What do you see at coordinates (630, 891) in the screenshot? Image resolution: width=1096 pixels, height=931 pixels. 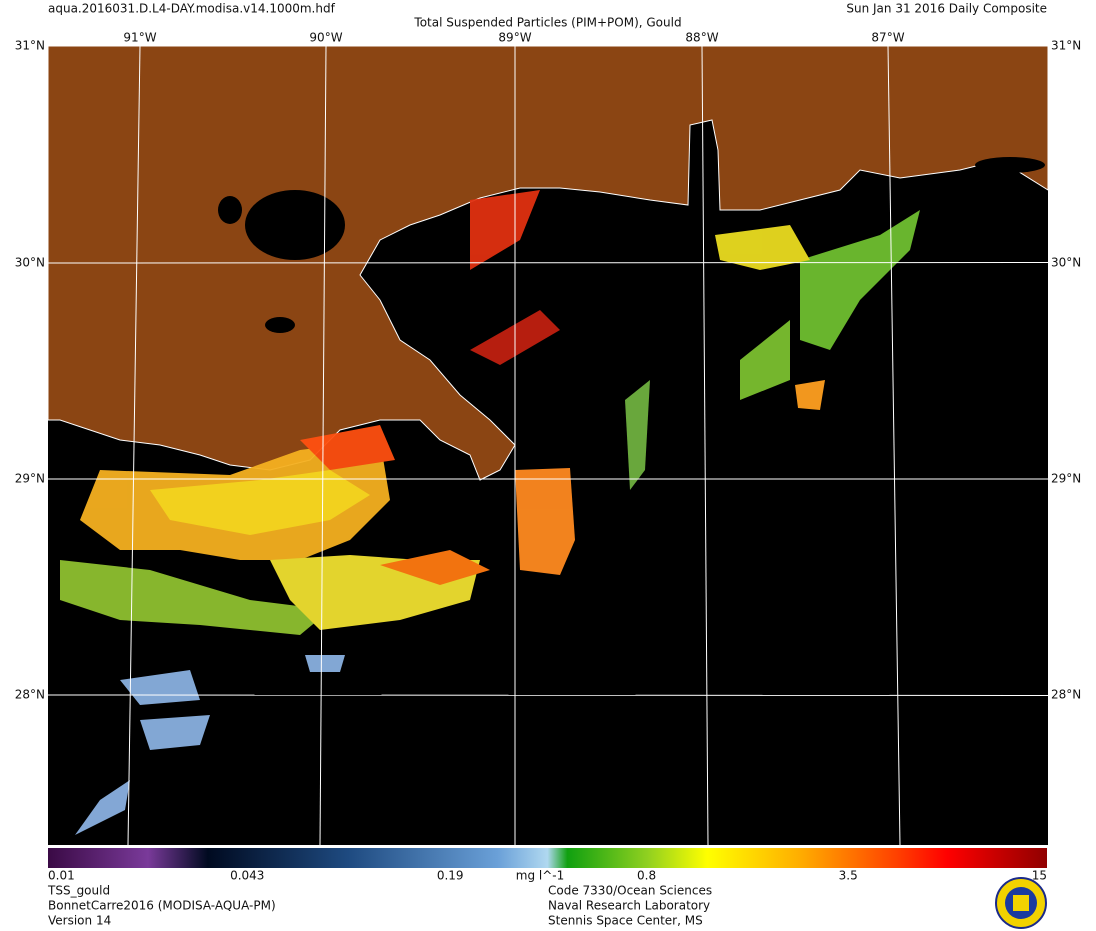 I see `footer-center: Code 7330/Ocean Sciences` at bounding box center [630, 891].